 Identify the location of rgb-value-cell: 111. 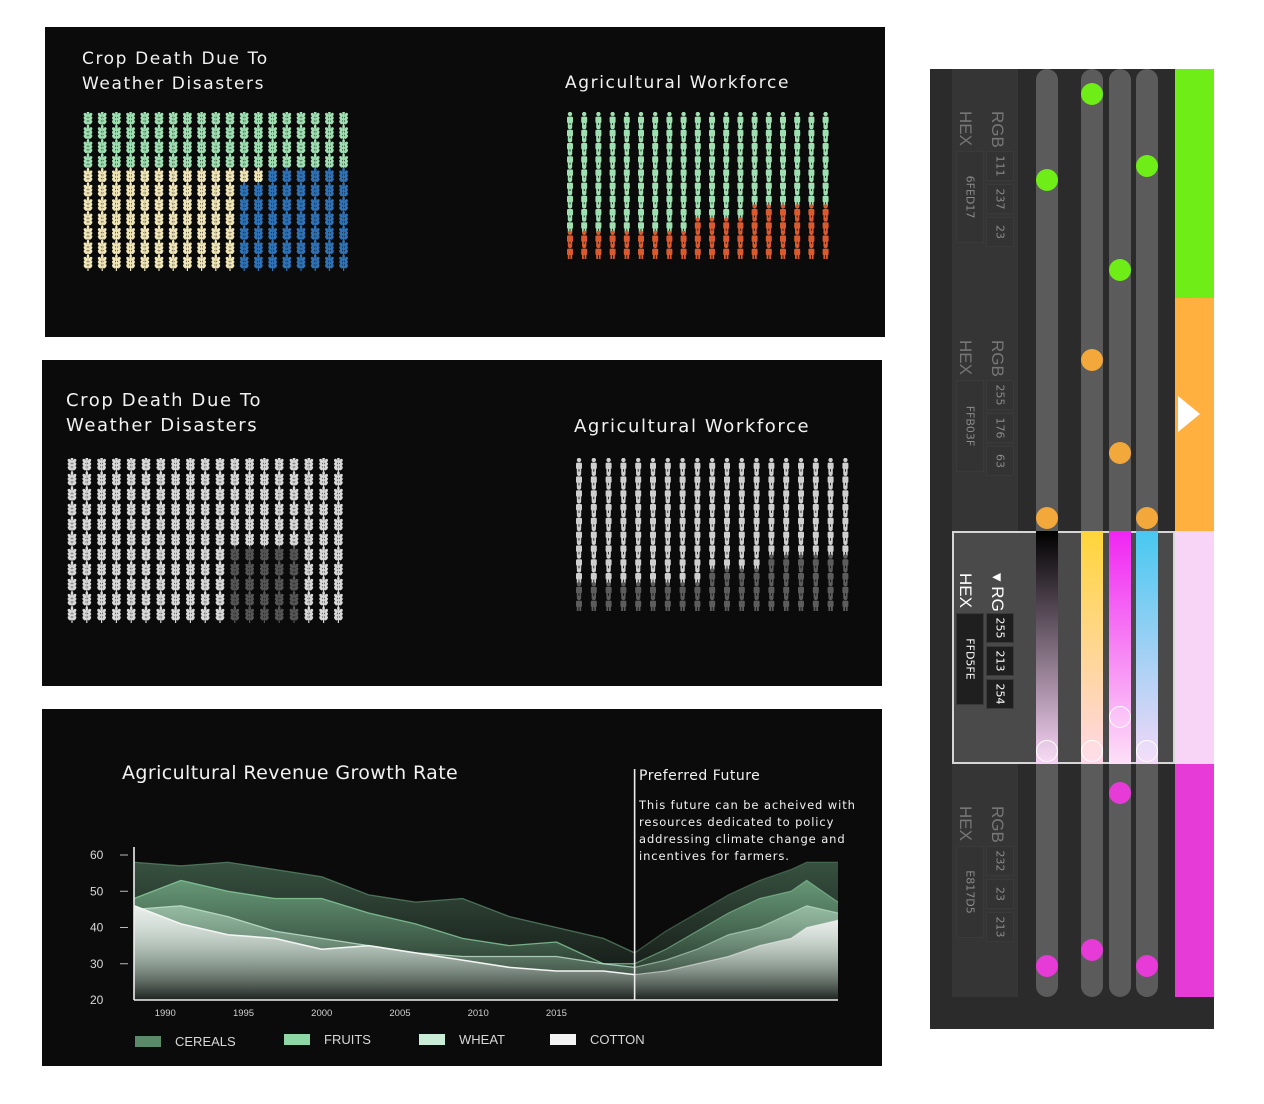
(1000, 166).